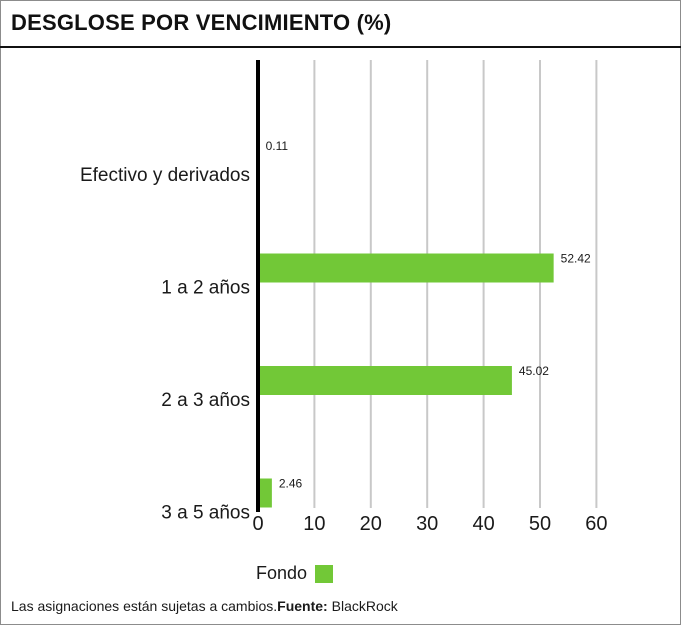  Describe the element at coordinates (314, 524) in the screenshot. I see `x-tick-label-10: 10` at that location.